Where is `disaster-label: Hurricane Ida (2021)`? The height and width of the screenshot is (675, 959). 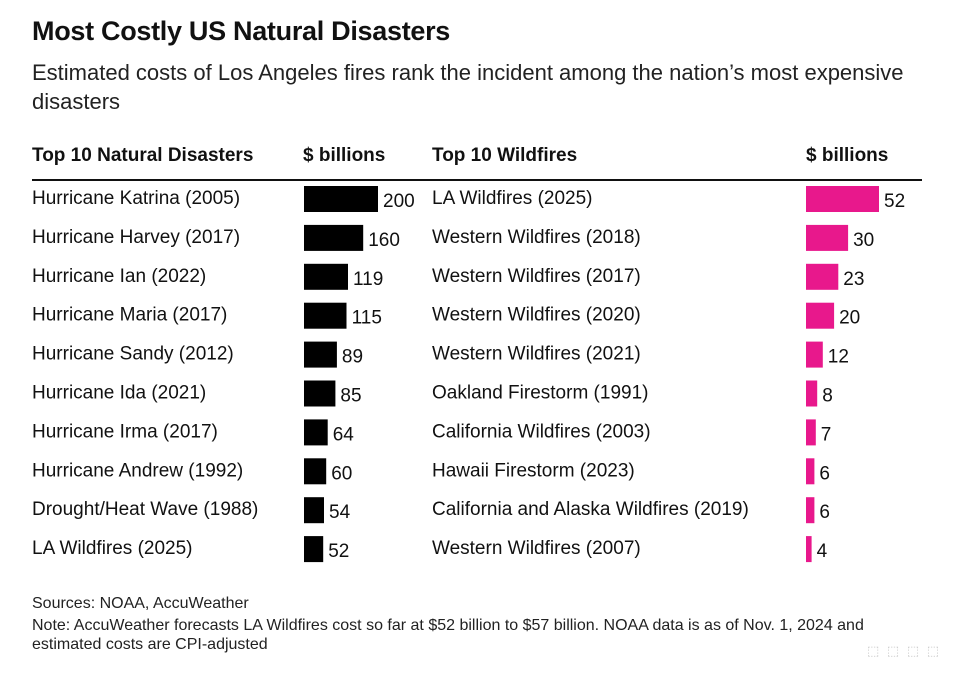
disaster-label: Hurricane Ida (2021) is located at coordinates (119, 393).